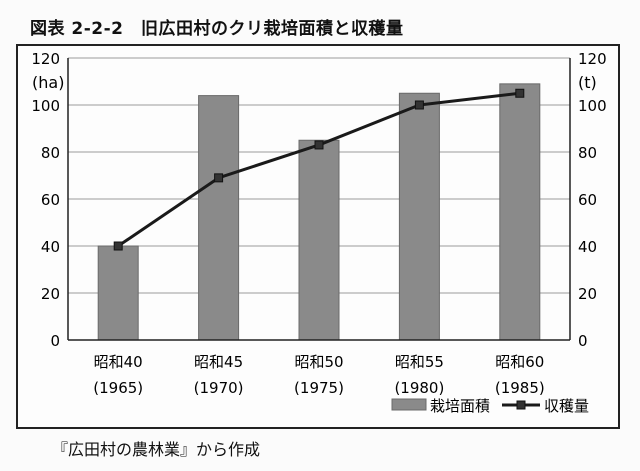  What do you see at coordinates (587, 200) in the screenshot?
I see `right-tick-label: 60` at bounding box center [587, 200].